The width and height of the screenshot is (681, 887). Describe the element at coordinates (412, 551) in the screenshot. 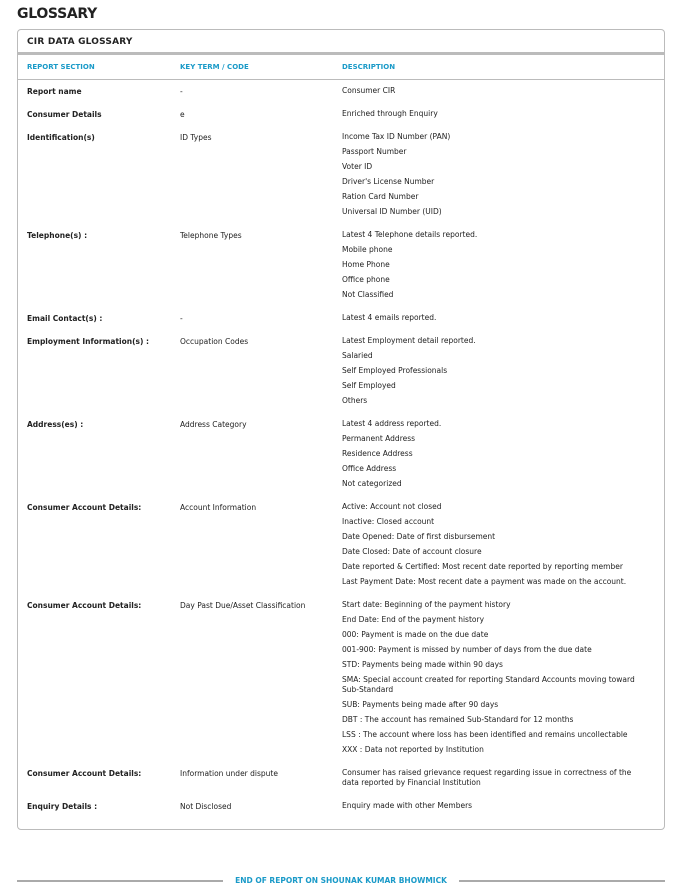

I see `description-item: Date Closed: Date of account closure` at that location.